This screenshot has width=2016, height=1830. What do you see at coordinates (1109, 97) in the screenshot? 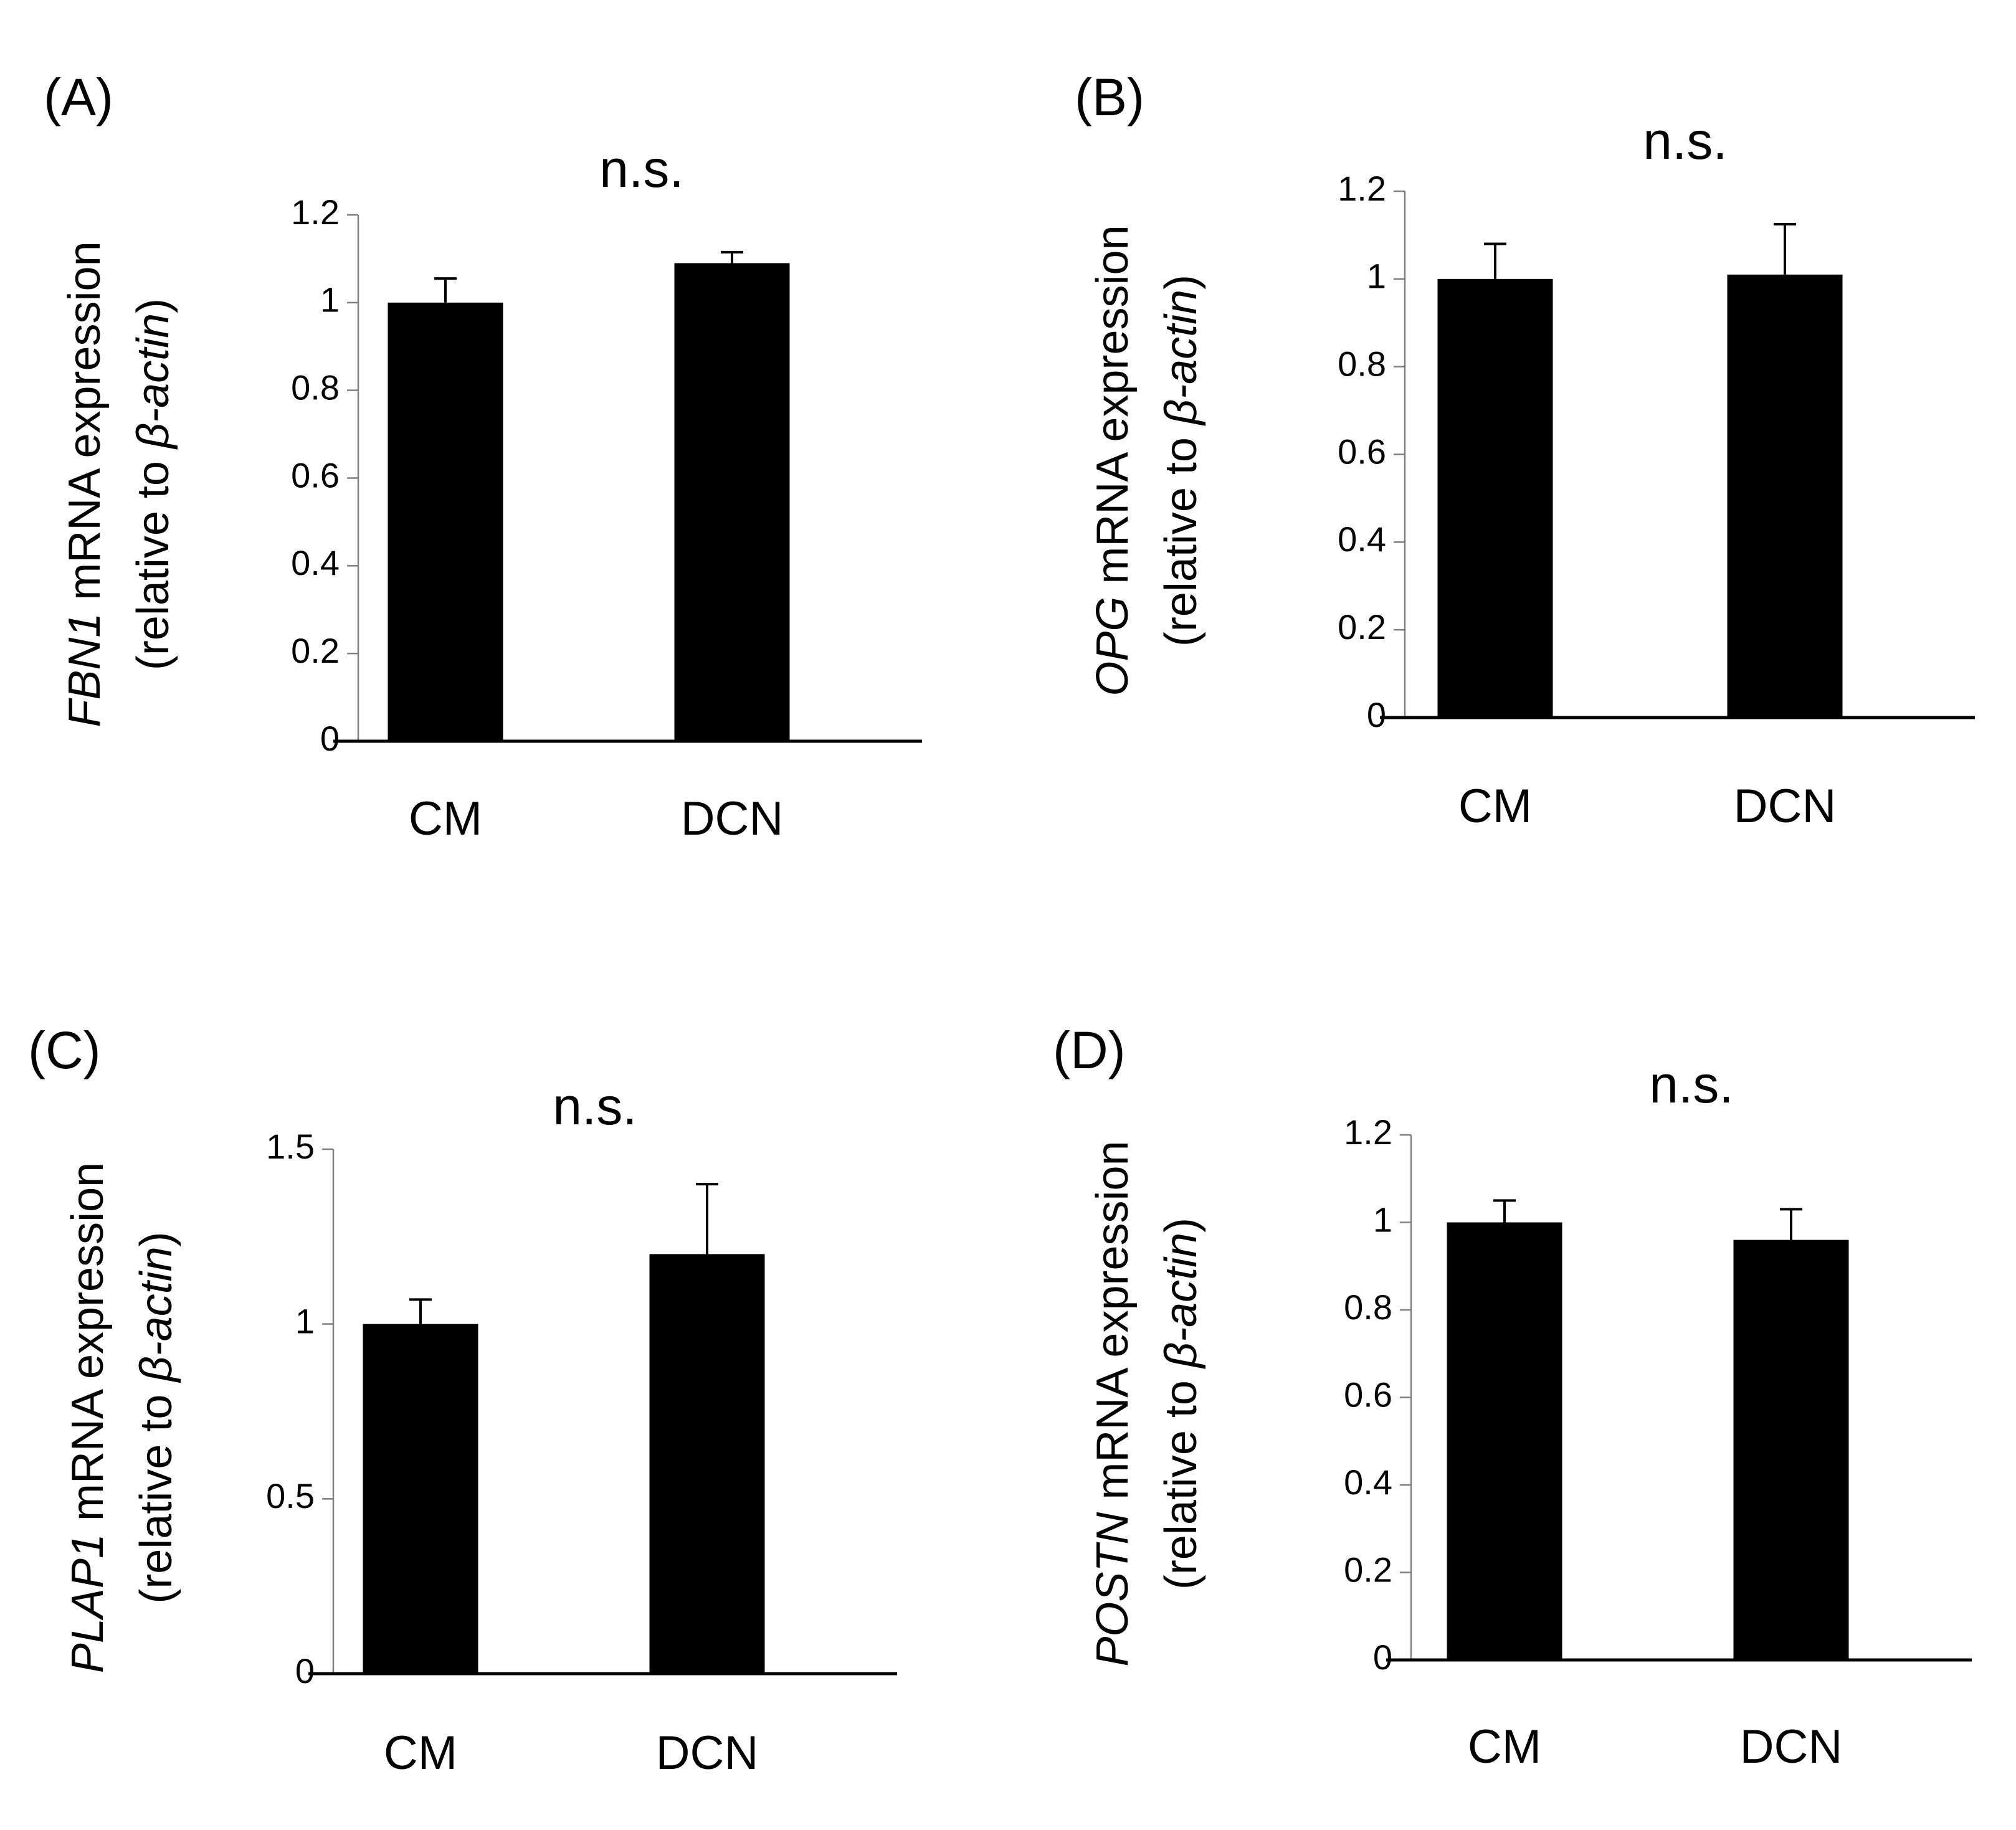
I see `panel-label: (B)` at bounding box center [1109, 97].